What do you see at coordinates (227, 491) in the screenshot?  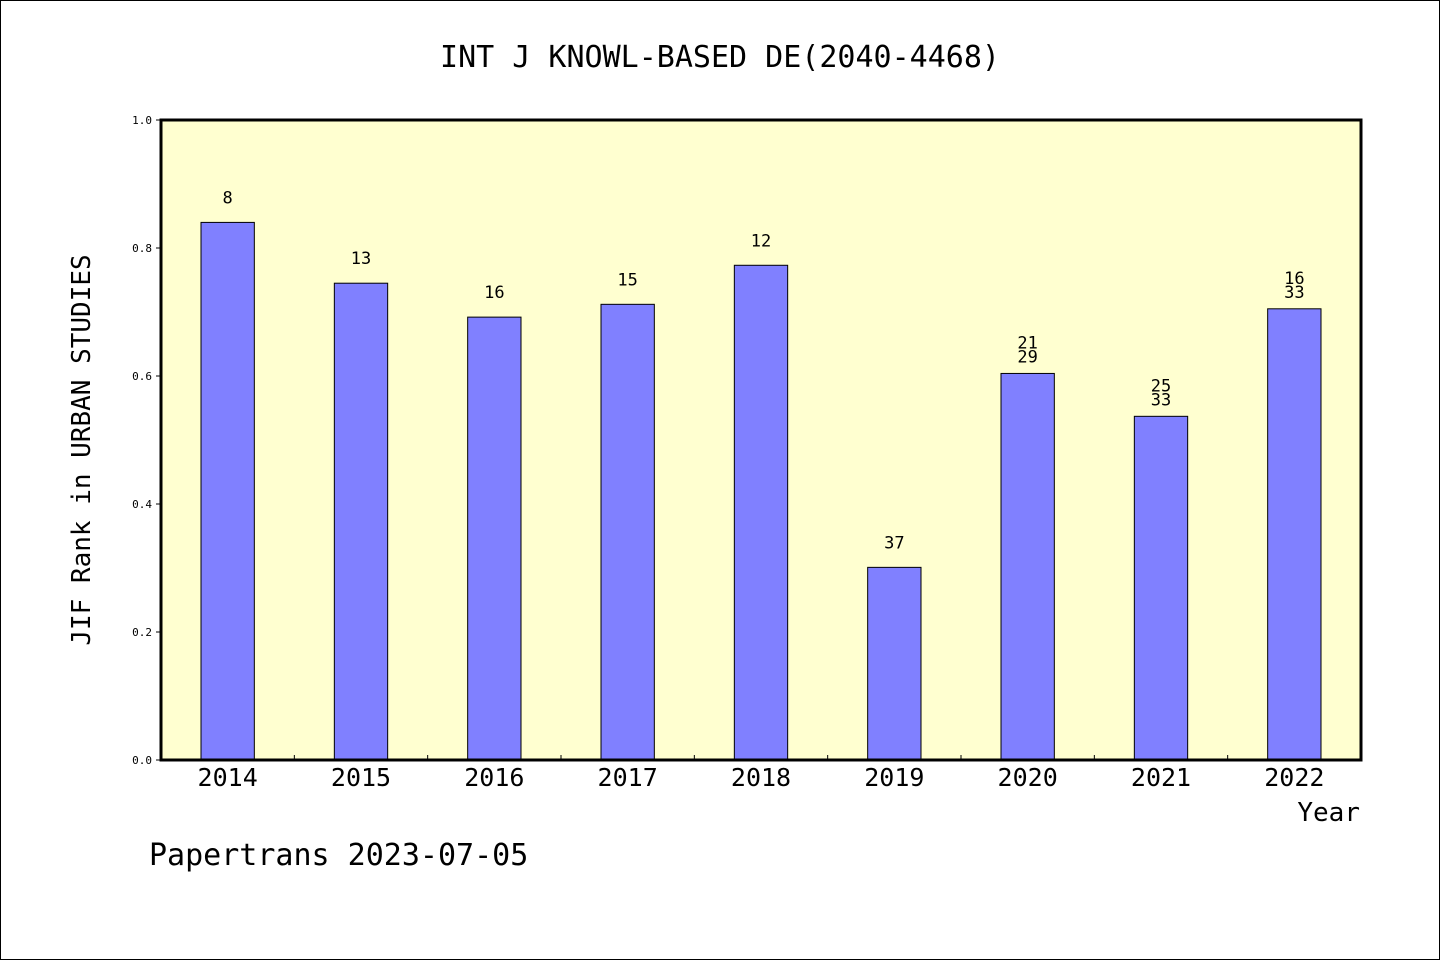 I see `bar-2014` at bounding box center [227, 491].